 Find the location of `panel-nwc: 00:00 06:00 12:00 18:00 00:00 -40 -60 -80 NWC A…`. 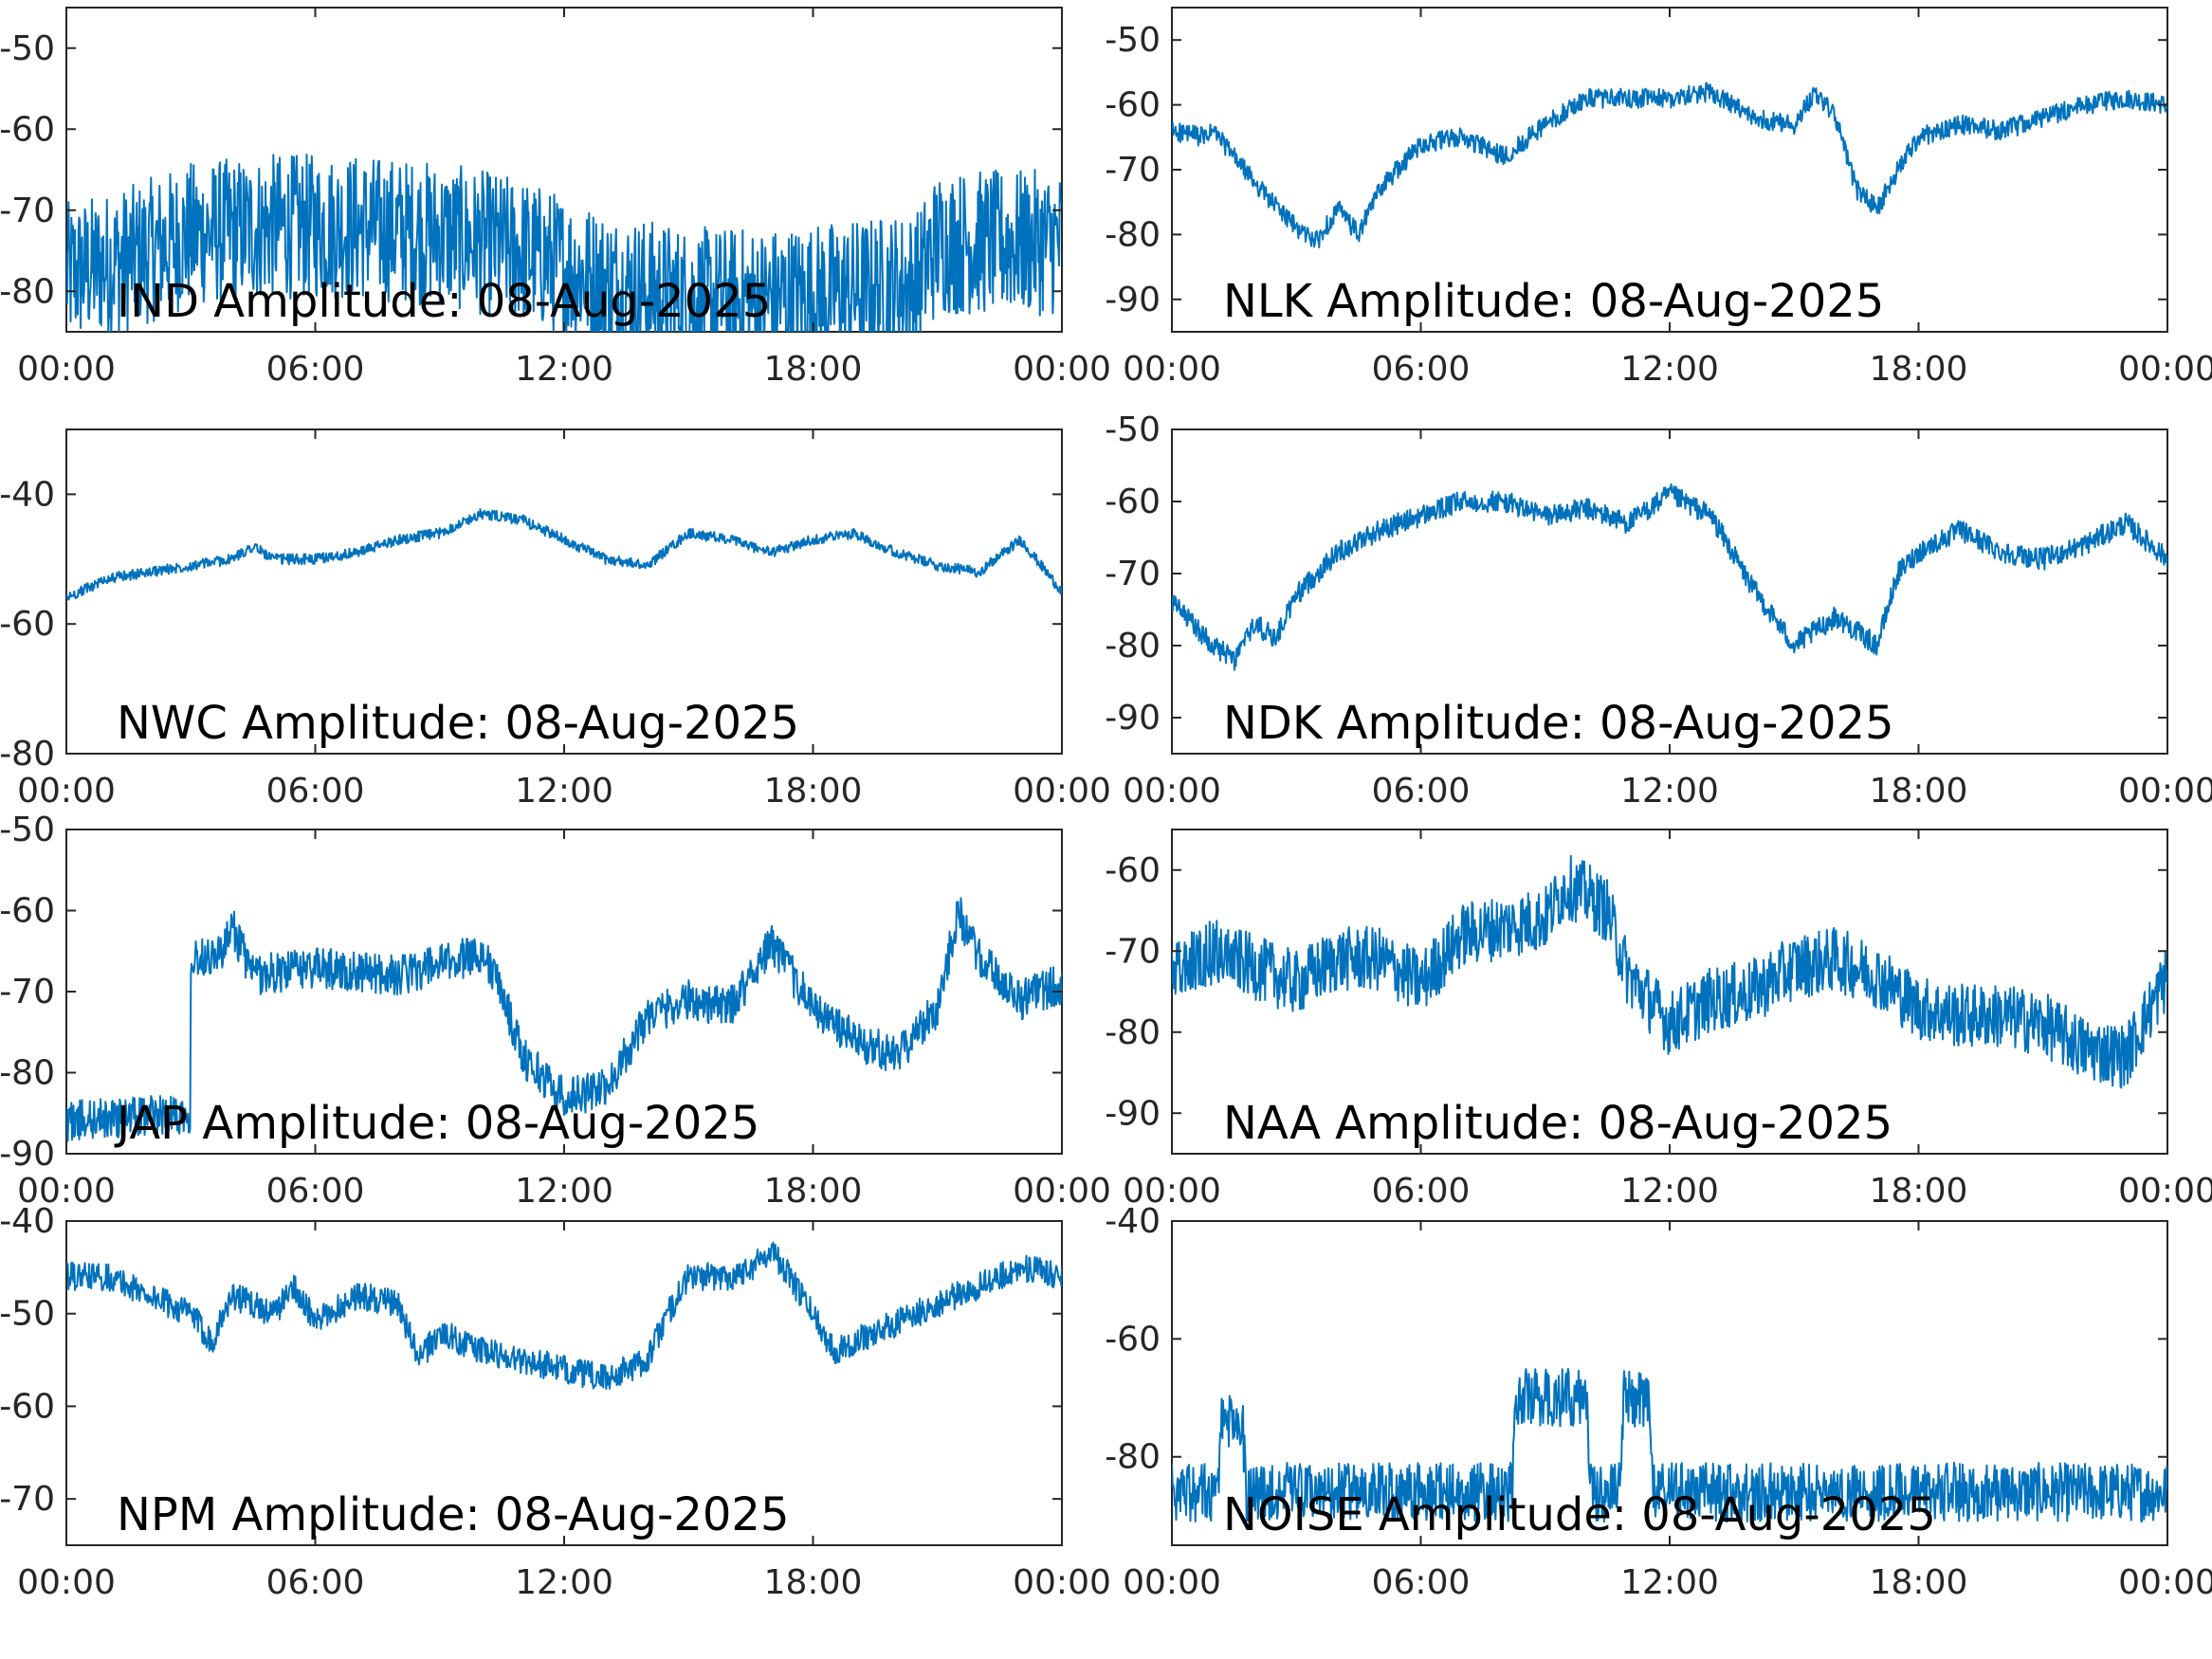

panel-nwc: 00:00 06:00 12:00 18:00 00:00 -40 -60 -80 NWC A… is located at coordinates (555, 619).